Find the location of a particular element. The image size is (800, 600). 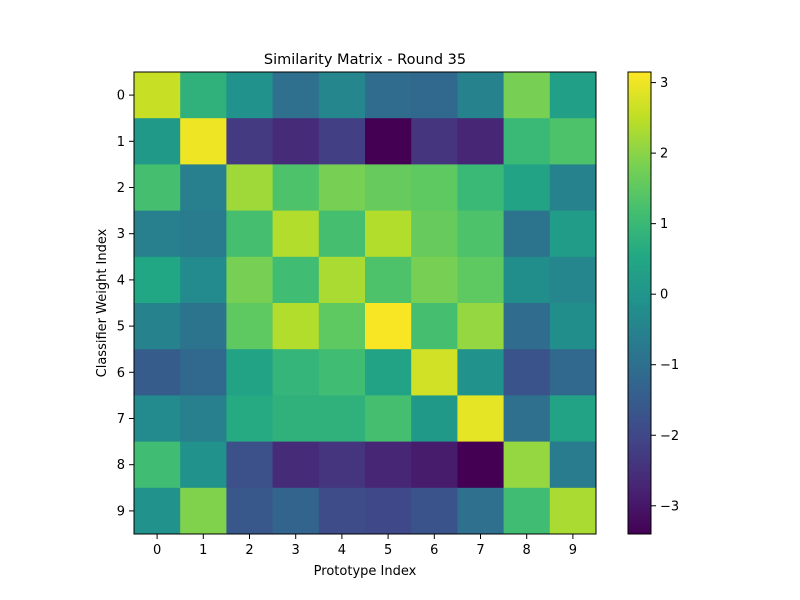

heatmap-cell-r9-c2 is located at coordinates (249, 511).